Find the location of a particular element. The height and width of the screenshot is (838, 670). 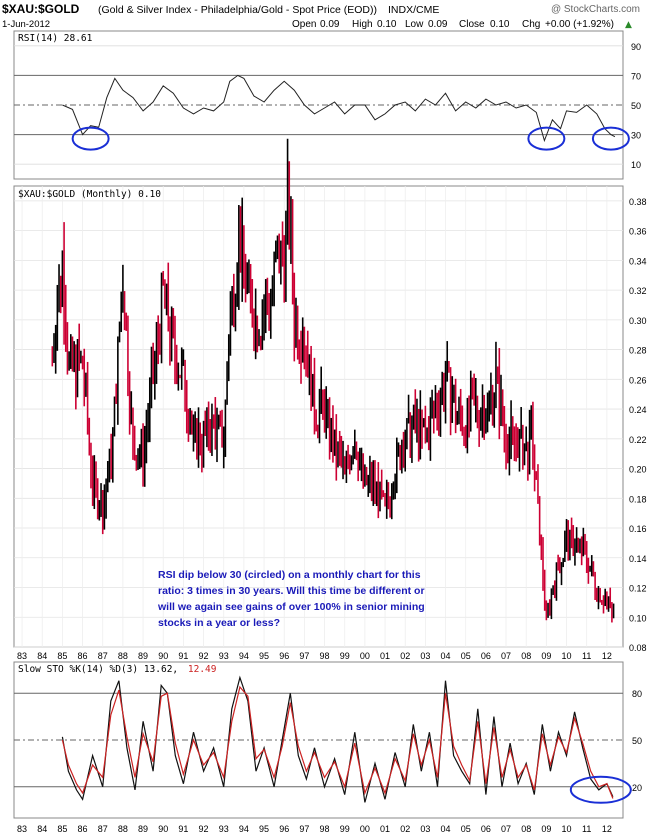

price-tick-label: 0.30 is located at coordinates (638, 321).